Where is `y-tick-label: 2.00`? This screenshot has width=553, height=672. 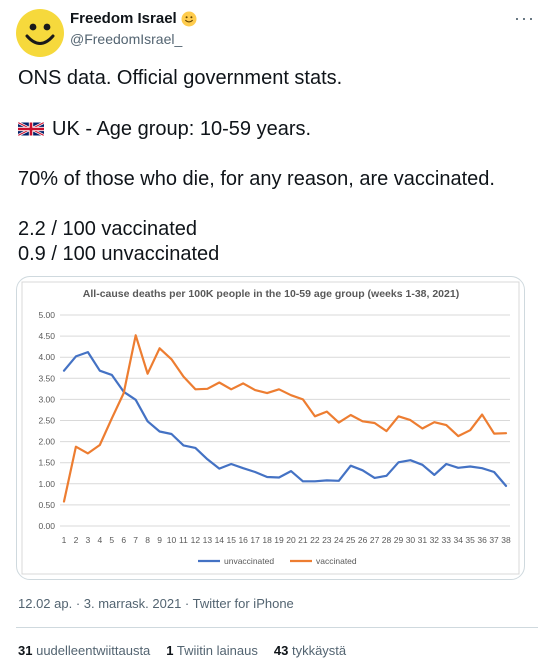 y-tick-label: 2.00 is located at coordinates (46, 442).